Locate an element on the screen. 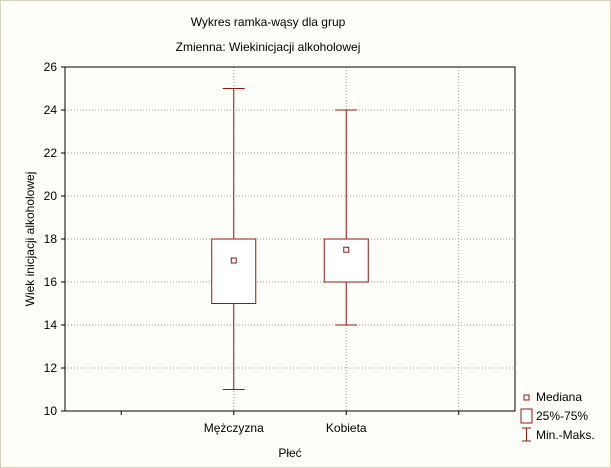  box-group-Mężczyzna is located at coordinates (234, 239).